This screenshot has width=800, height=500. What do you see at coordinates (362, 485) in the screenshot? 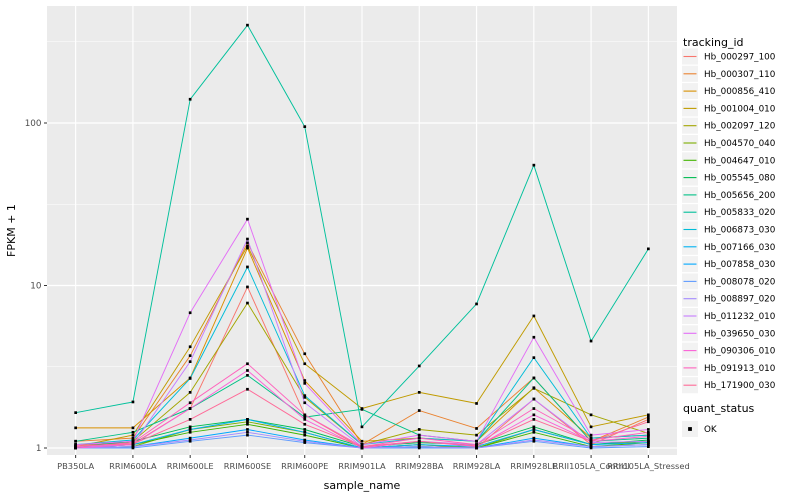
I see `x-axis-title: sample_name` at bounding box center [362, 485].